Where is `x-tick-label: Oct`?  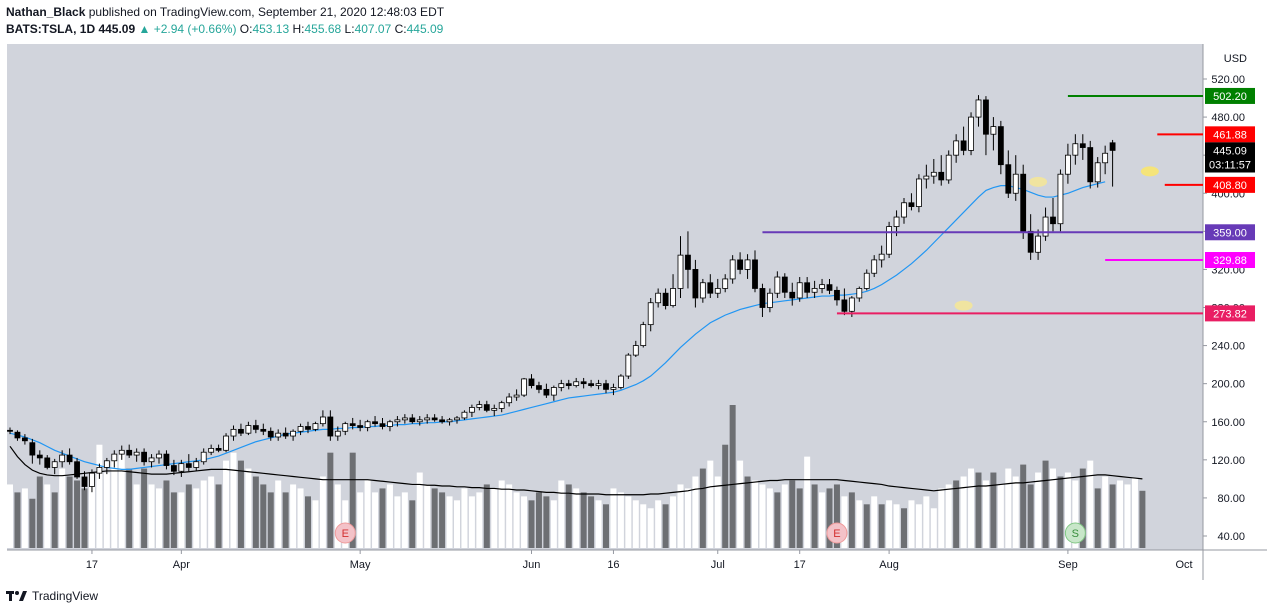 x-tick-label: Oct is located at coordinates (1183, 565).